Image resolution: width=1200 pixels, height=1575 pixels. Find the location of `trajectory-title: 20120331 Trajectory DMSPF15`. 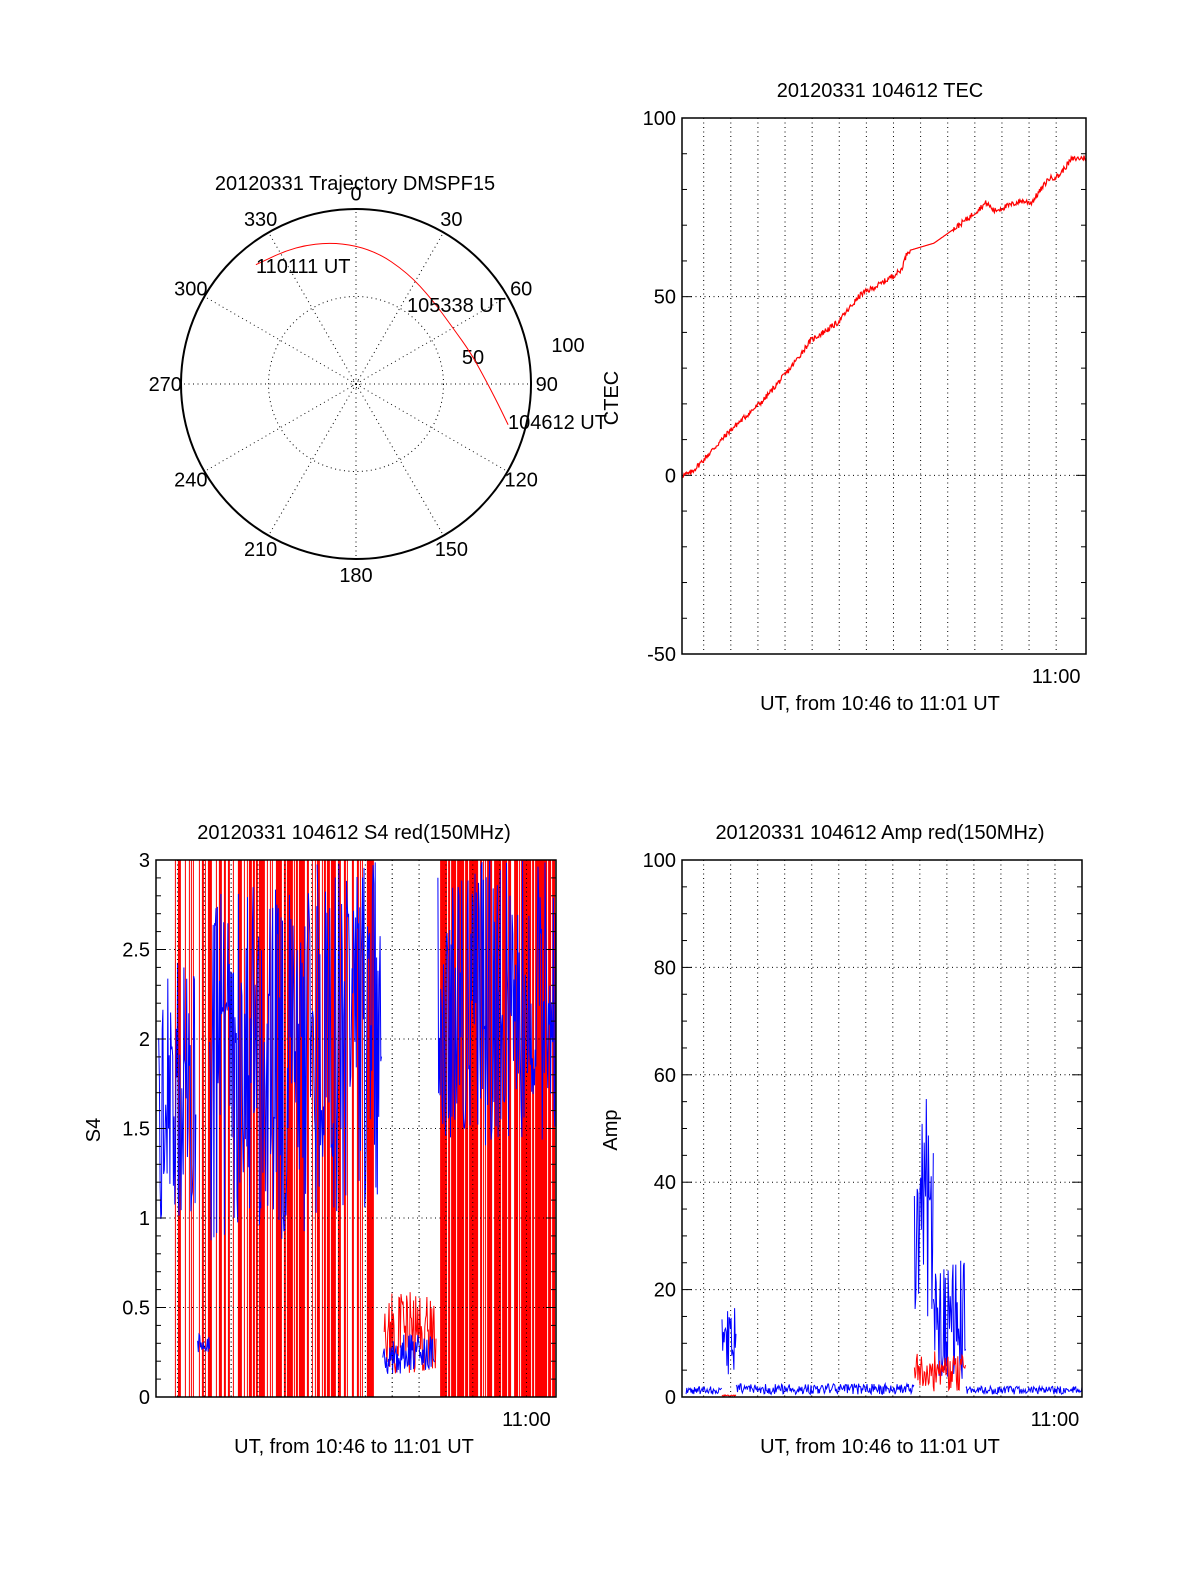

trajectory-title: 20120331 Trajectory DMSPF15 is located at coordinates (355, 184).